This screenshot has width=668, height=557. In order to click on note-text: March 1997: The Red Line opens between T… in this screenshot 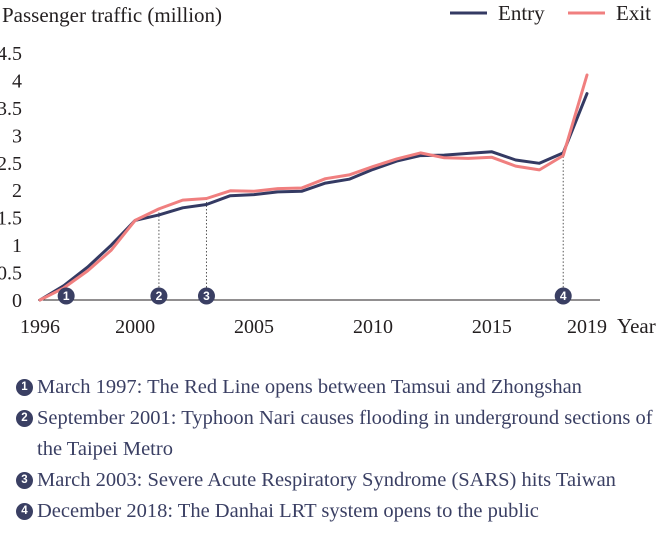, I will do `click(309, 387)`.